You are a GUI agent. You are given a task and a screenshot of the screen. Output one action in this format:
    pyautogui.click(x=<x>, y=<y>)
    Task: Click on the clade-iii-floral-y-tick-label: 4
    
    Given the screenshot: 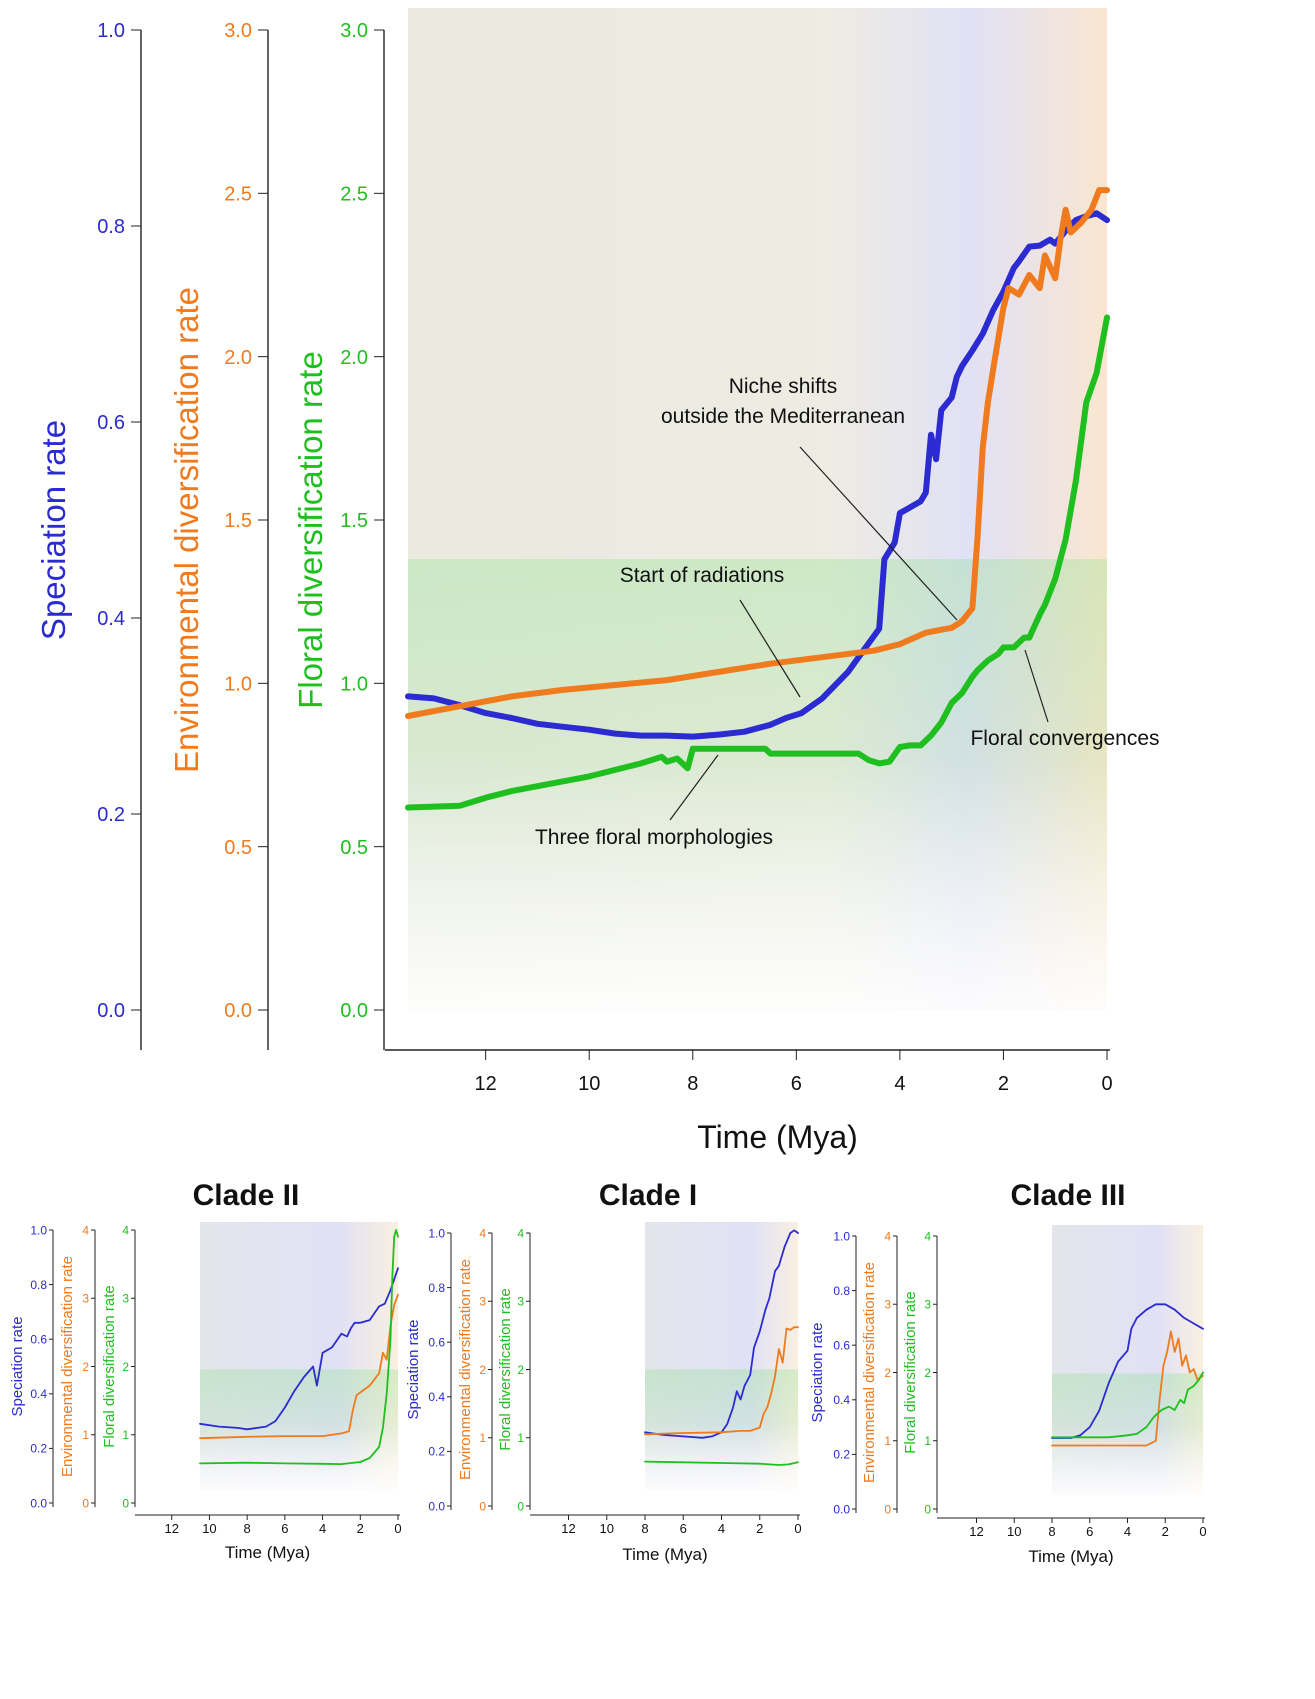 What is the action you would take?
    pyautogui.click(x=927, y=1236)
    